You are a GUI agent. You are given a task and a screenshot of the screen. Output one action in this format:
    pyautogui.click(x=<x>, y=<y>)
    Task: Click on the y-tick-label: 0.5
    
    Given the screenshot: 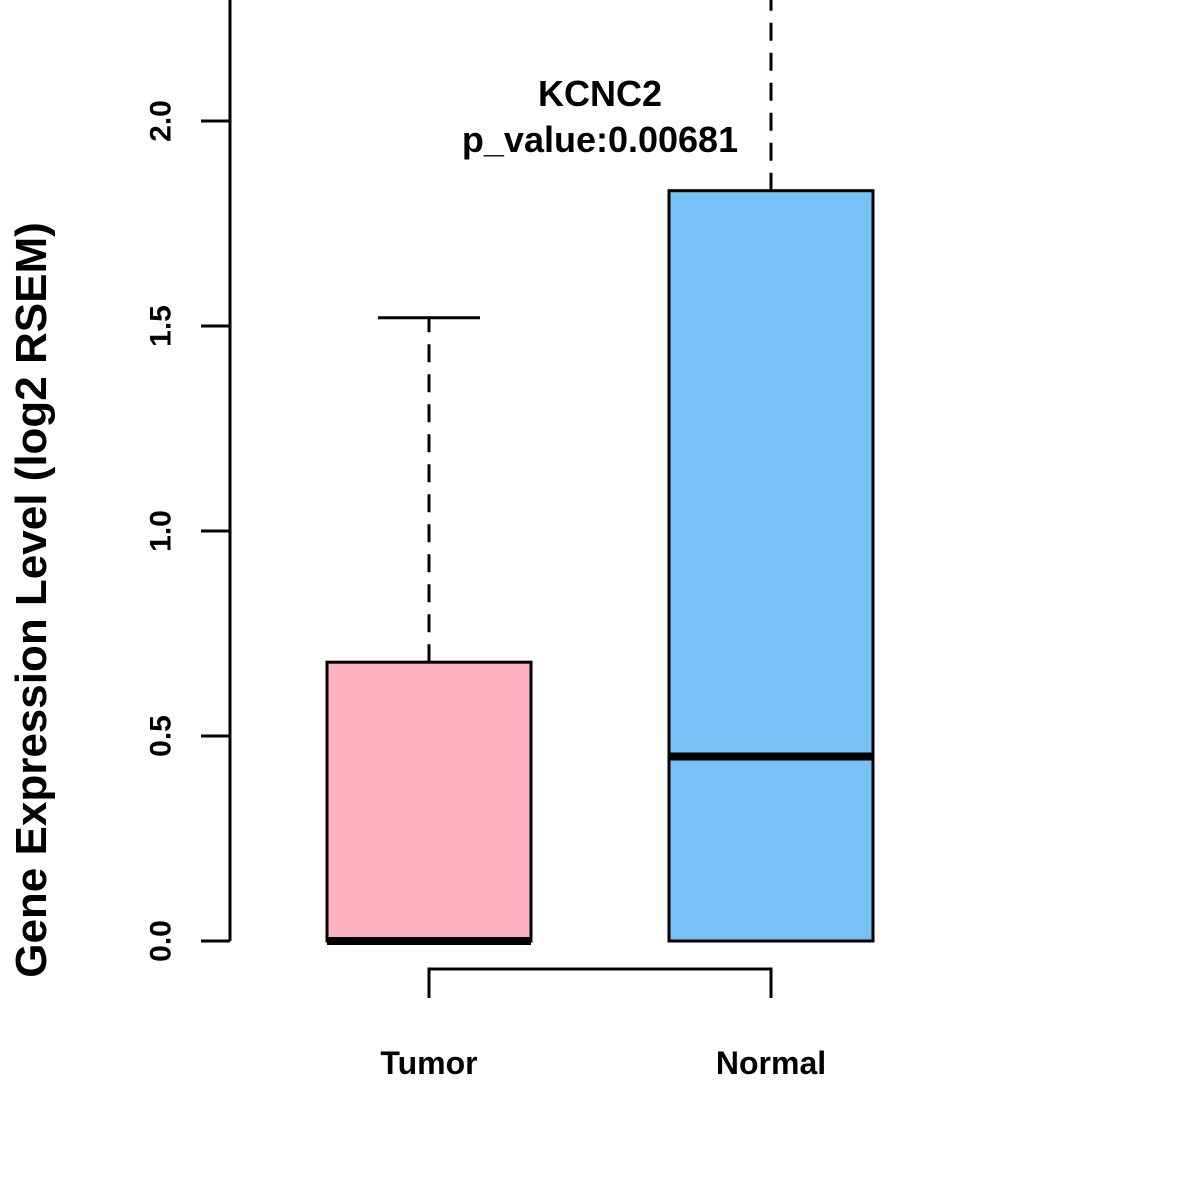 What is the action you would take?
    pyautogui.click(x=161, y=736)
    